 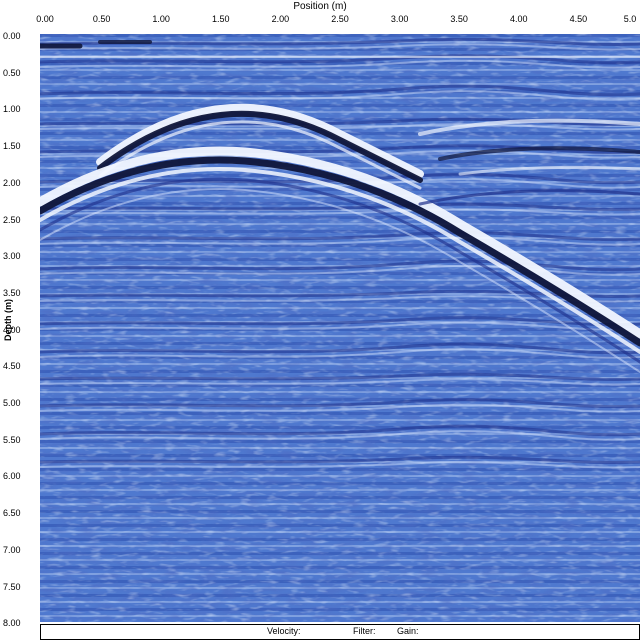 What do you see at coordinates (320, 6) in the screenshot?
I see `x-axis-title: Position (m)` at bounding box center [320, 6].